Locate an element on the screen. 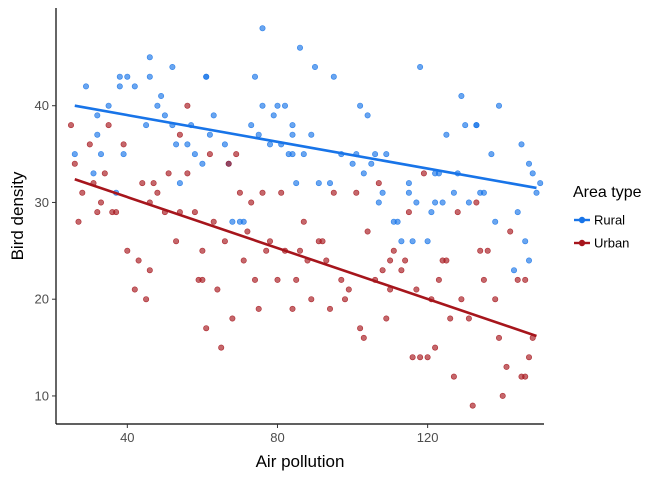 The height and width of the screenshot is (480, 672). legend-item-rural: Rural is located at coordinates (599, 220).